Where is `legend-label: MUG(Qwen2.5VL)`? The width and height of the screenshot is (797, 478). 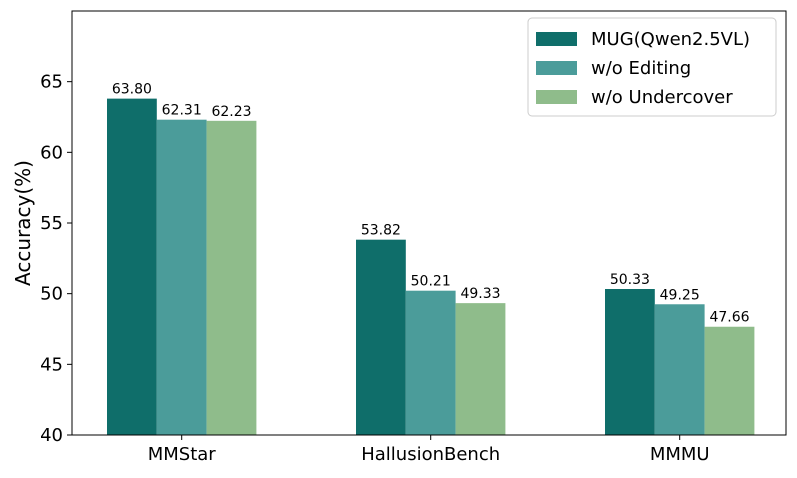
legend-label: MUG(Qwen2.5VL) is located at coordinates (670, 39).